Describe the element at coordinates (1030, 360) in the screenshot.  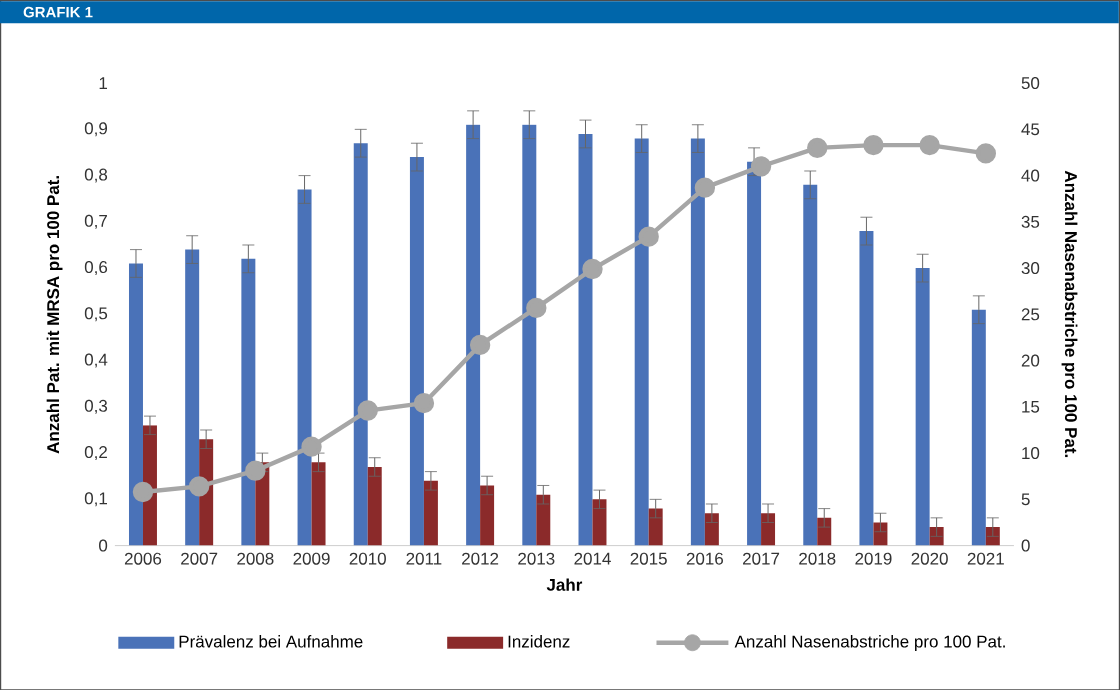
I see `y2-tick-label: 20` at that location.